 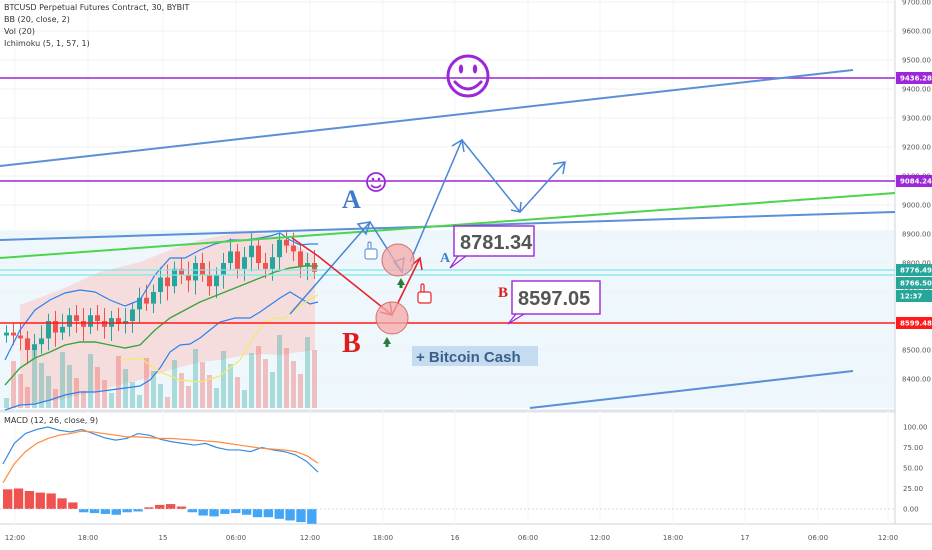 I want to click on time-tick-label: 16, so click(x=455, y=538).